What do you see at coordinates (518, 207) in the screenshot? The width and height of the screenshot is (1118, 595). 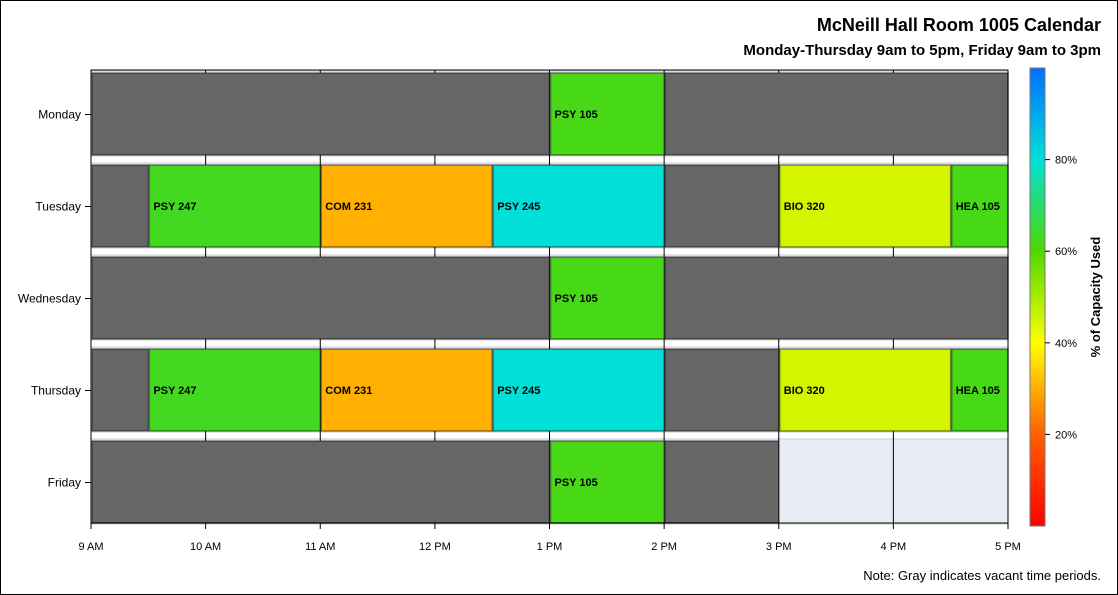 I see `bar-label-tuesday-psy-245: PSY 245` at bounding box center [518, 207].